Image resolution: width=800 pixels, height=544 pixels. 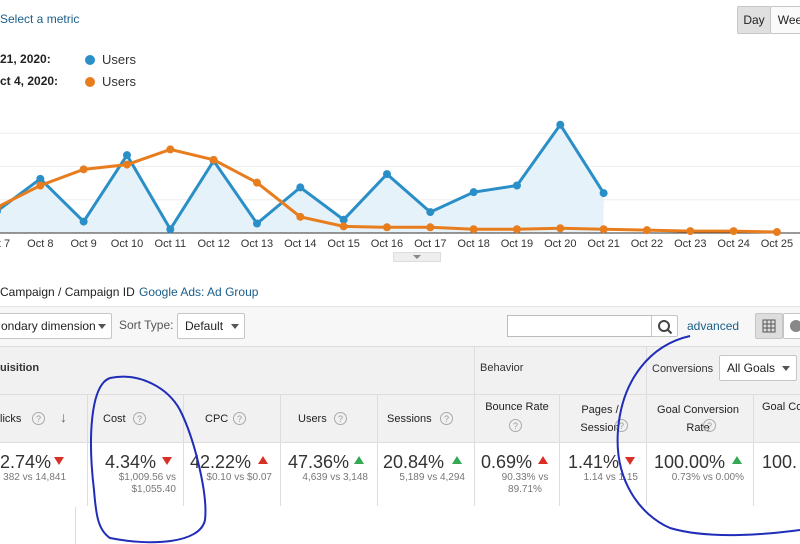 What do you see at coordinates (119, 81) in the screenshot?
I see `legend-series-2: Users` at bounding box center [119, 81].